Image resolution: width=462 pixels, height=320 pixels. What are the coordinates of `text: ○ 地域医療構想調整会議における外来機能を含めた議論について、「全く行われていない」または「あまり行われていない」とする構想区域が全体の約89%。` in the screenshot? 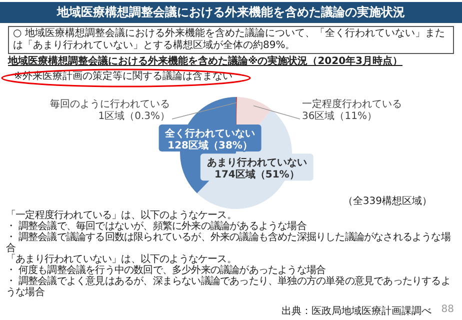 It's located at (231, 40).